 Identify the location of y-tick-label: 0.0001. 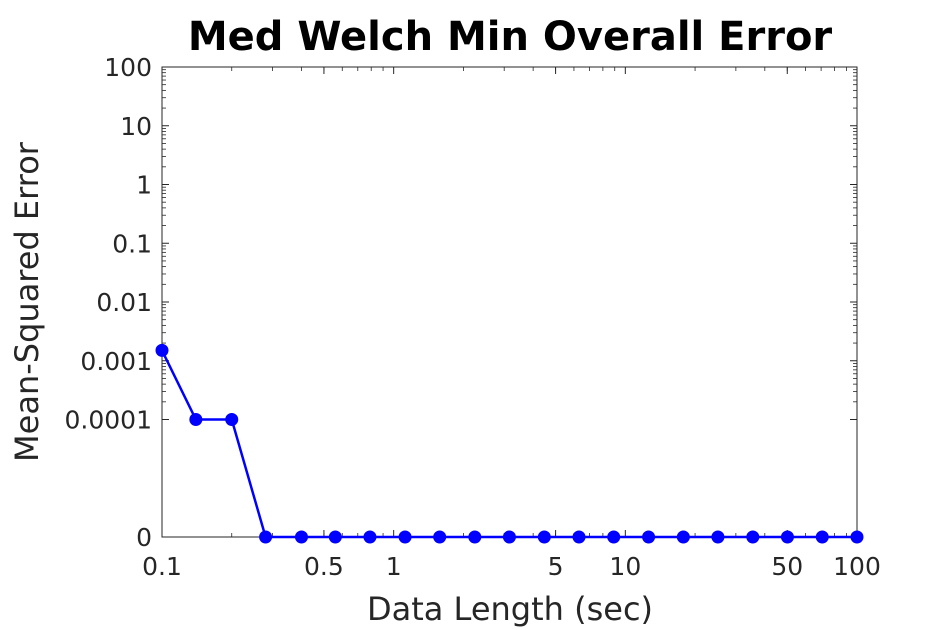
(108, 420).